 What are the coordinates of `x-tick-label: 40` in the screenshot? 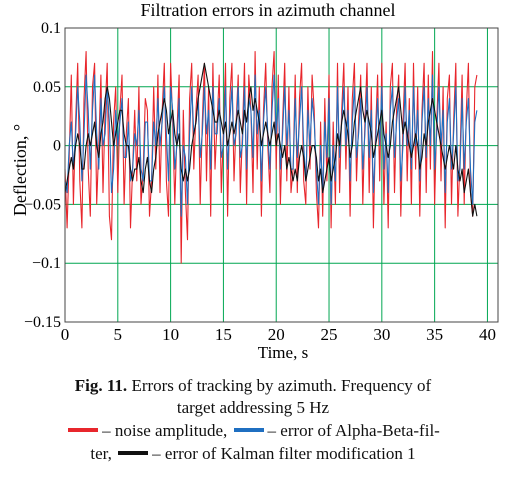 It's located at (487, 334).